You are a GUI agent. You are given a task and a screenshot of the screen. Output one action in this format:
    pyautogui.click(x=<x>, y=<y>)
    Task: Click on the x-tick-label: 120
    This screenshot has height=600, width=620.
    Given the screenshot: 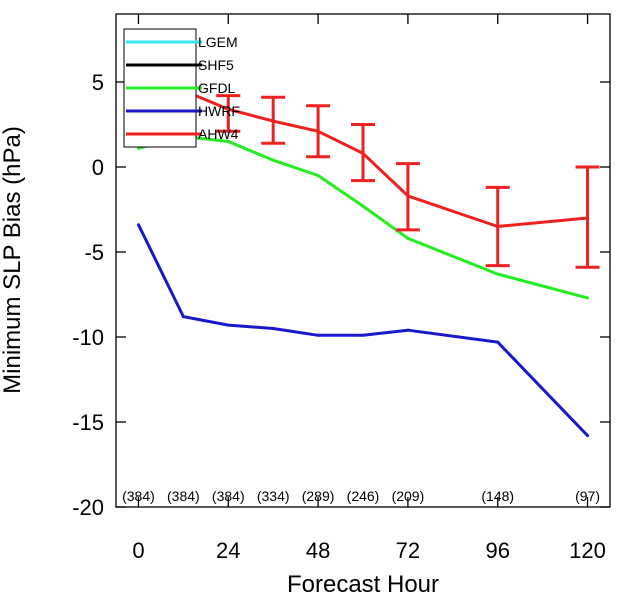 What is the action you would take?
    pyautogui.click(x=587, y=550)
    